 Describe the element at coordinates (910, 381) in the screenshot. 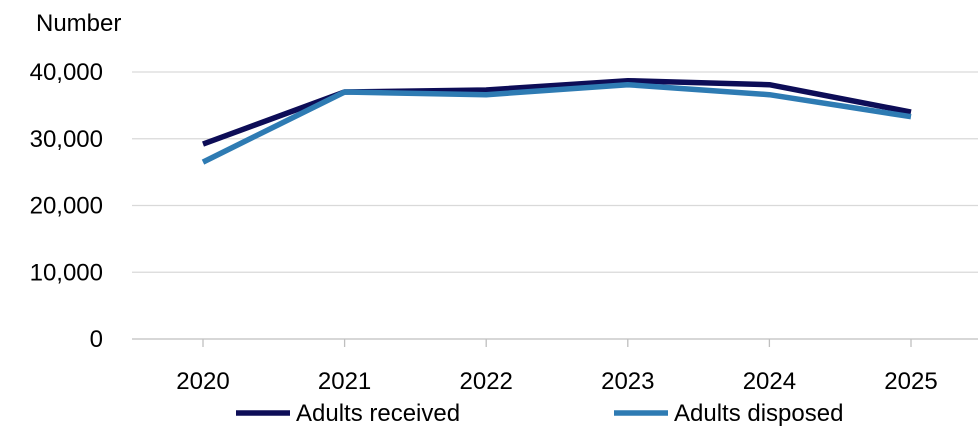

I see `x-tick-label: 2025` at that location.